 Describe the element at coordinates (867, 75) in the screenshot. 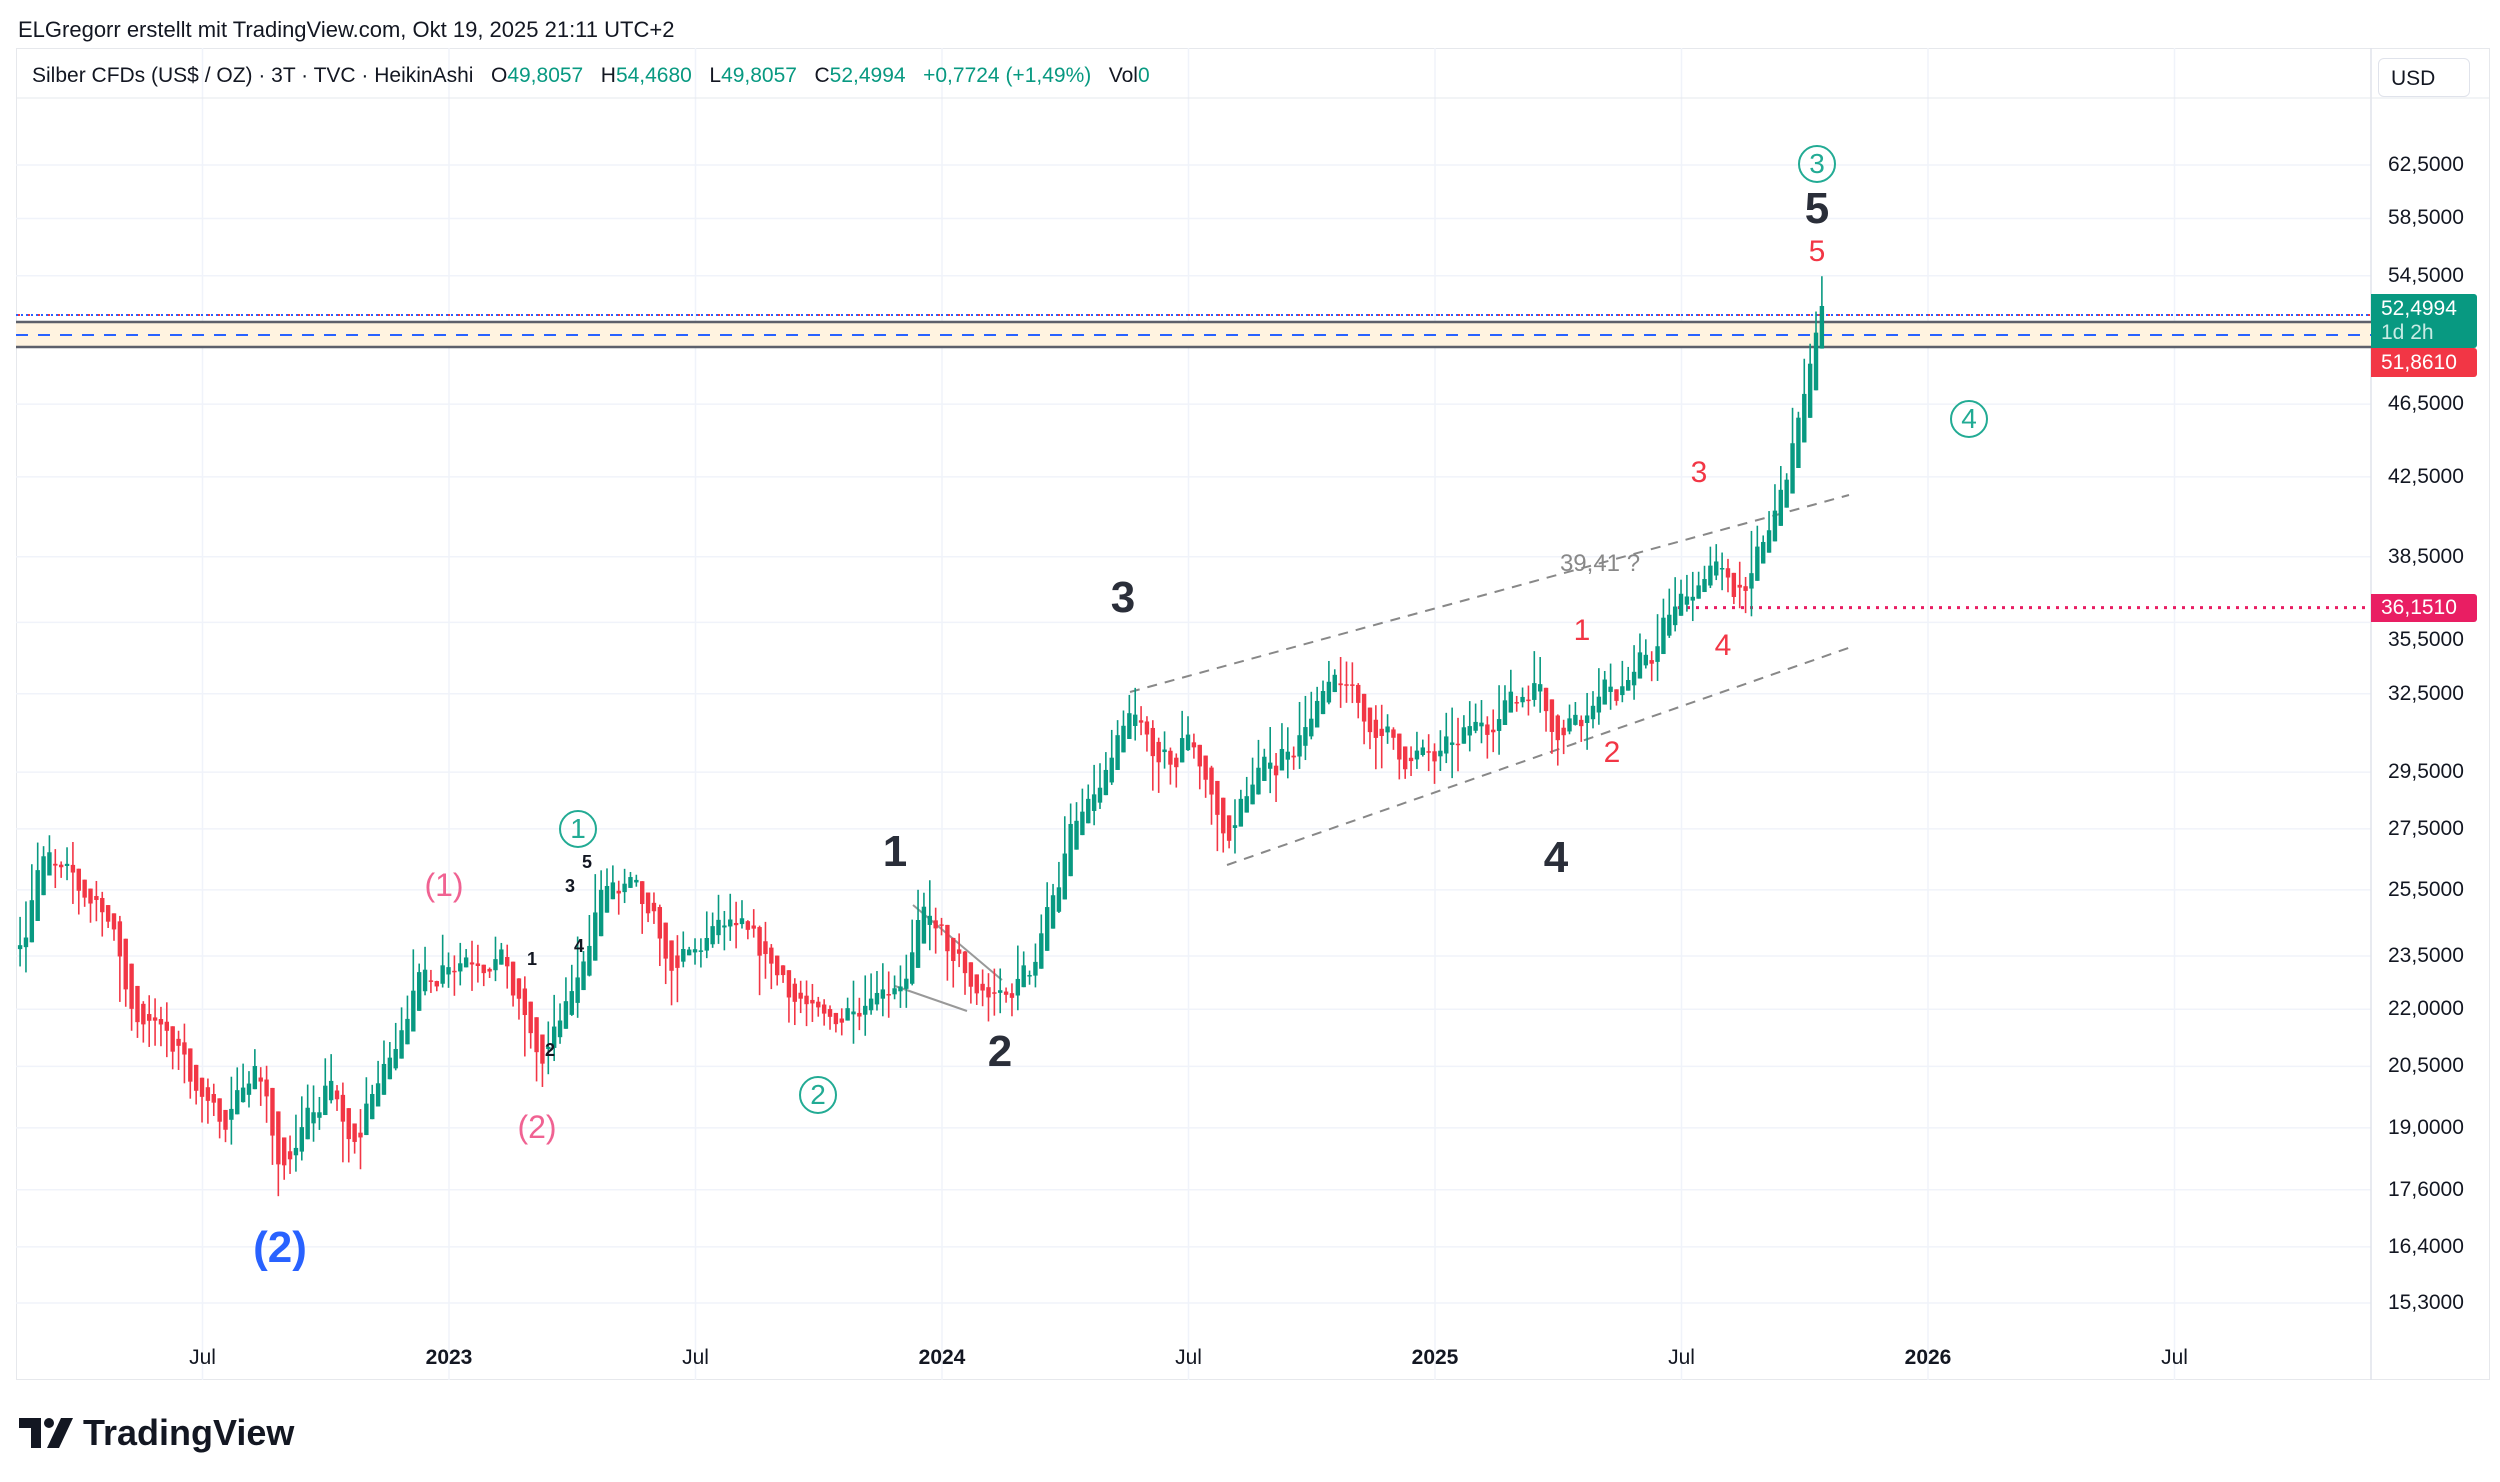

I see `close-value: 52,4994` at that location.